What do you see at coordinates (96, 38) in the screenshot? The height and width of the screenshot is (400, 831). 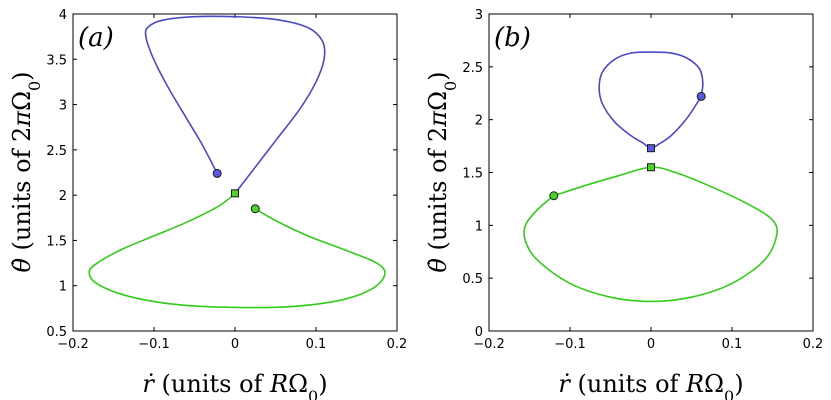 I see `panel-label-a: (a)` at bounding box center [96, 38].